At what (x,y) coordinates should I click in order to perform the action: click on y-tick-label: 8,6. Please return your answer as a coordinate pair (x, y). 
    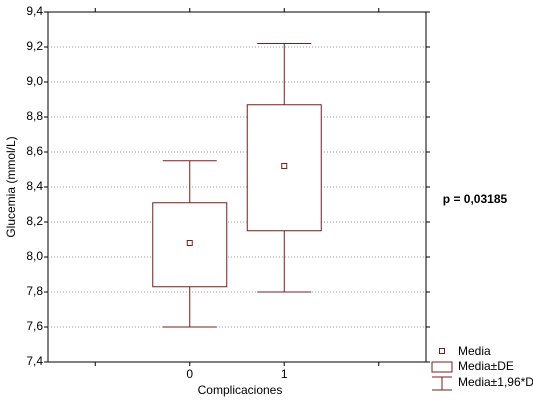
    Looking at the image, I should click on (34, 151).